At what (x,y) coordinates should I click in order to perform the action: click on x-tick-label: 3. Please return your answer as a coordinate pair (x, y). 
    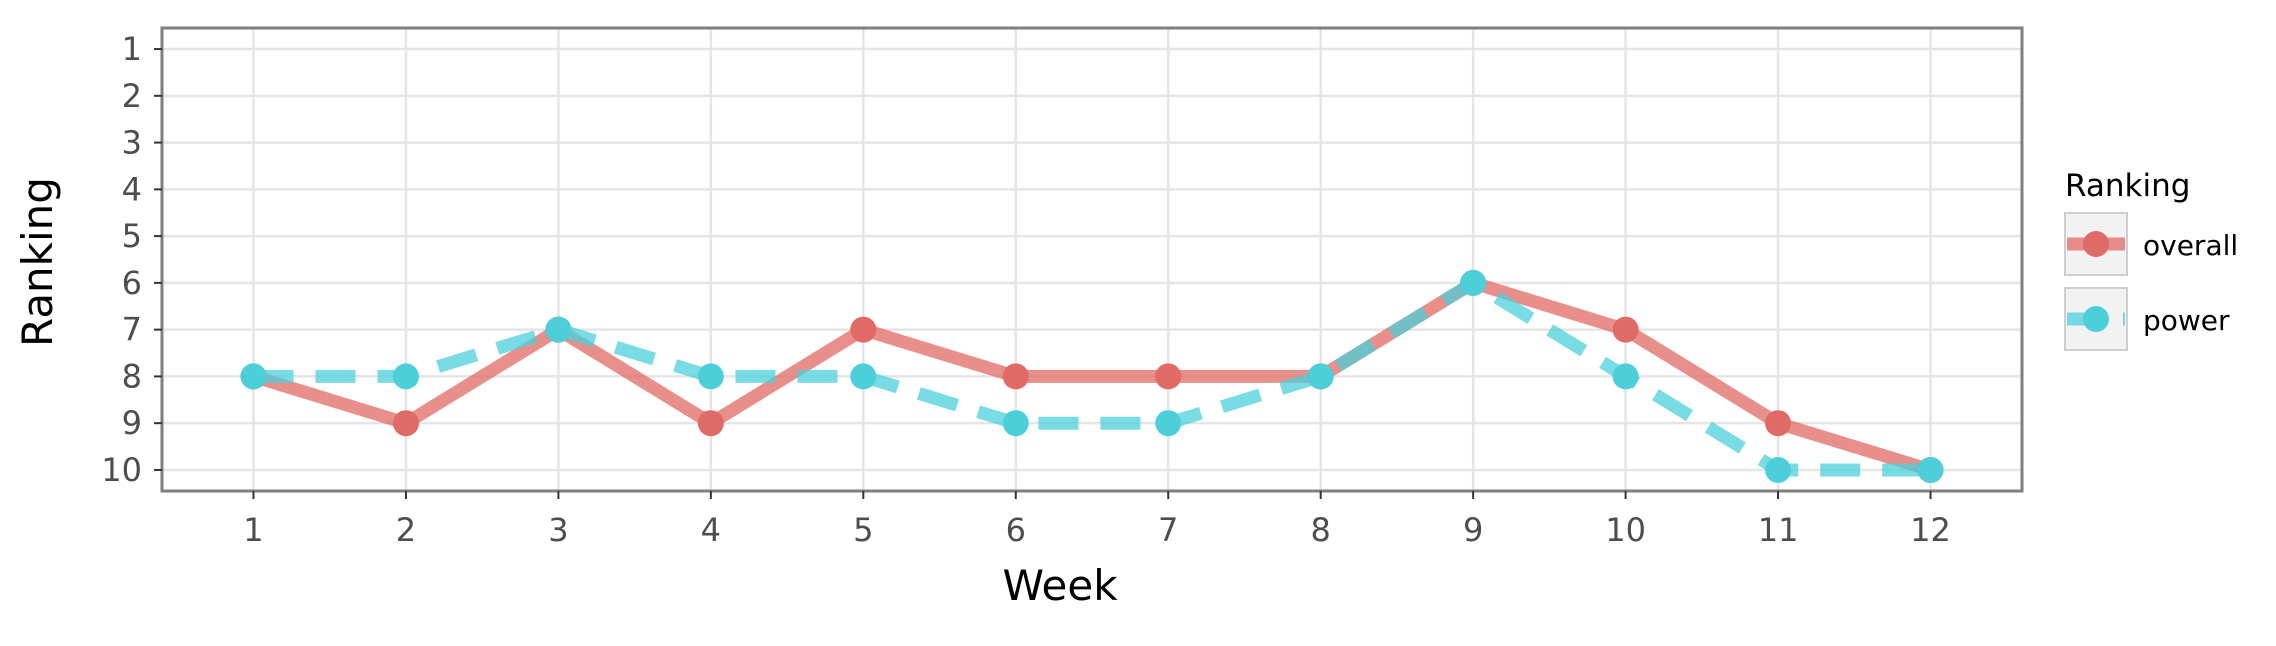
    Looking at the image, I should click on (558, 530).